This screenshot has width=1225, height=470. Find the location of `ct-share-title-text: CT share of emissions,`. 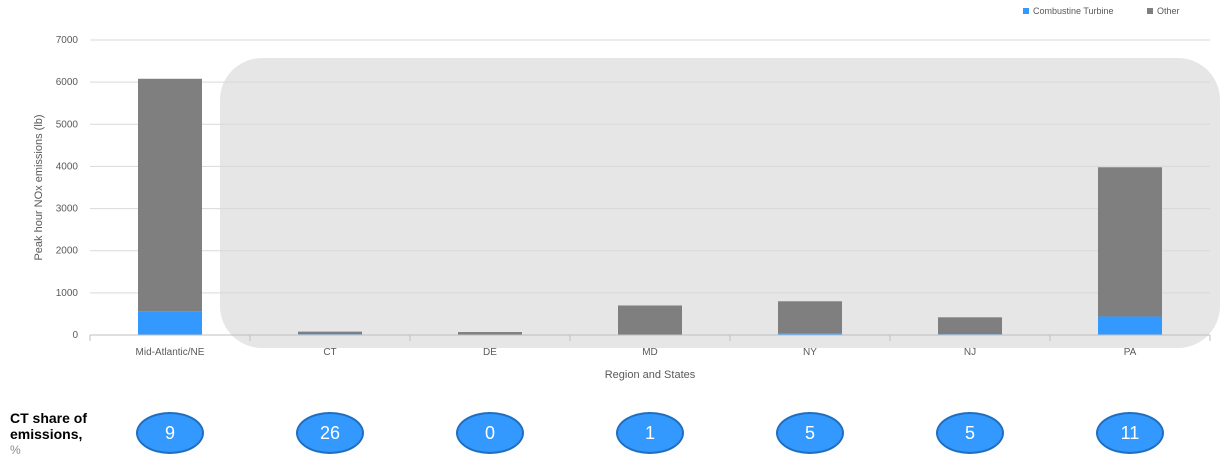

ct-share-title-text: CT share of emissions, is located at coordinates (49, 426).